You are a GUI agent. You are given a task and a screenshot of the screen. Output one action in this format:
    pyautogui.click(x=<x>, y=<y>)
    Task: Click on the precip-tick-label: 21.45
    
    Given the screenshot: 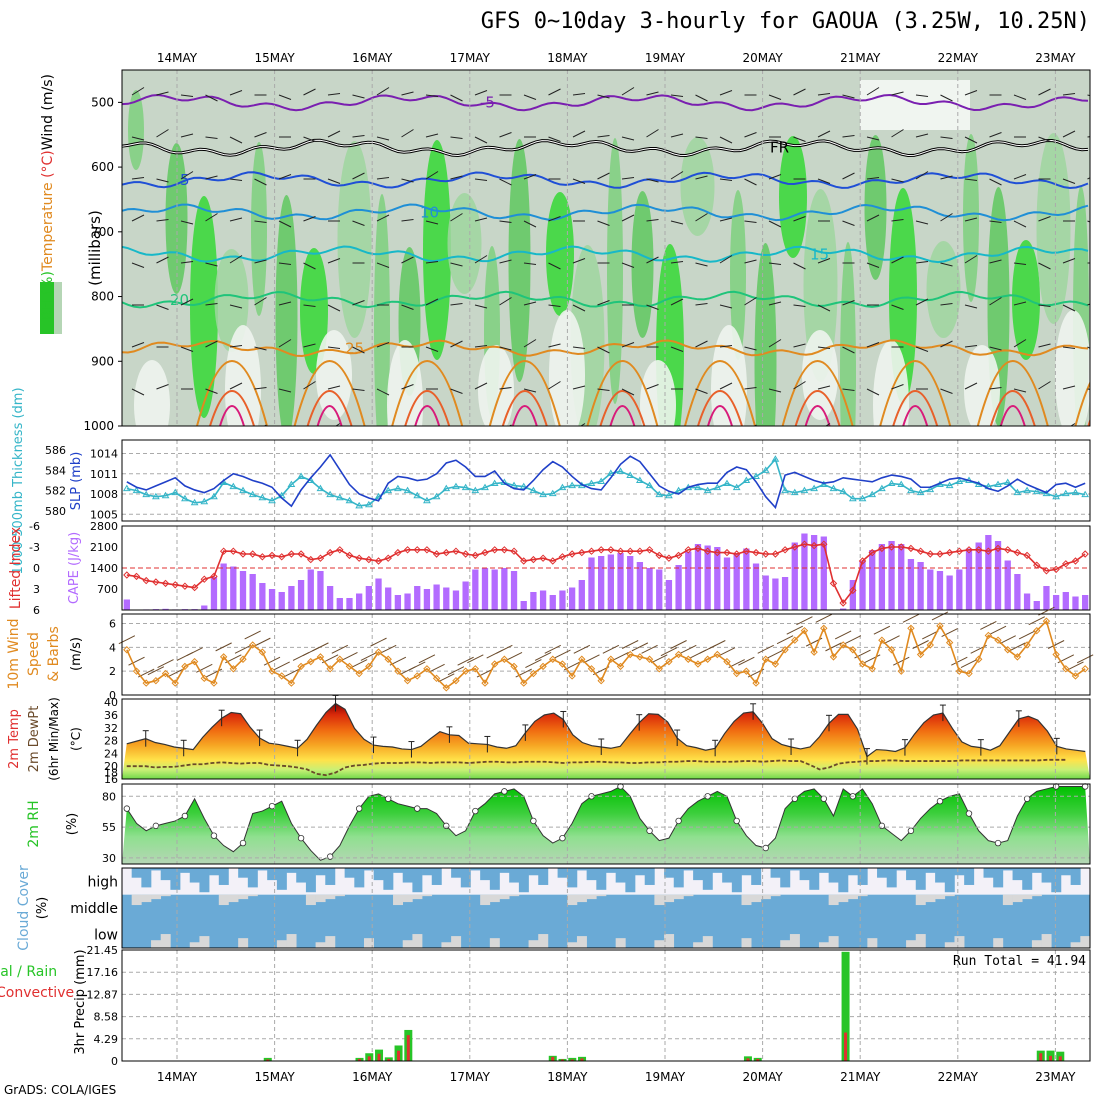 What is the action you would take?
    pyautogui.click(x=103, y=950)
    